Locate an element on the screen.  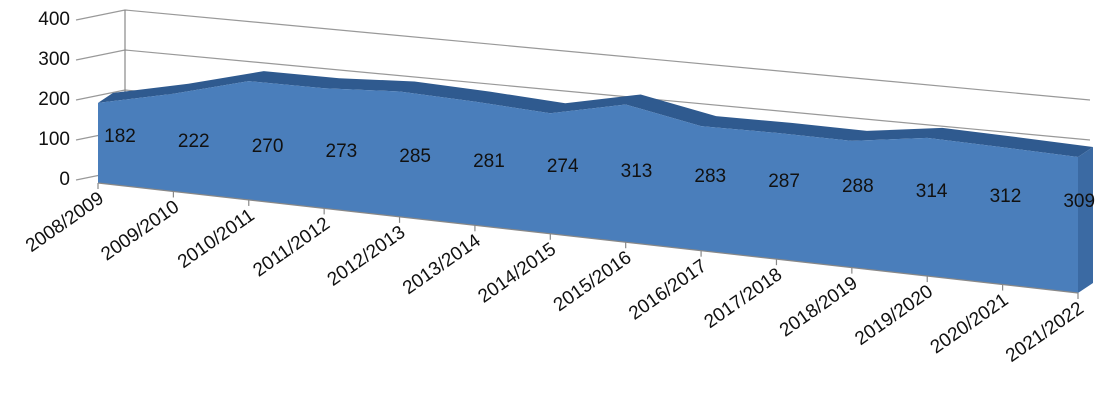
data-label: 285 is located at coordinates (415, 156).